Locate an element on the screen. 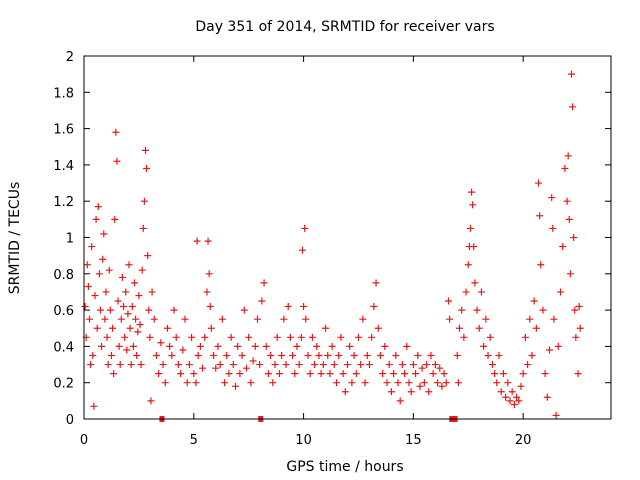  y-tick-label: 0.8 is located at coordinates (63, 275).